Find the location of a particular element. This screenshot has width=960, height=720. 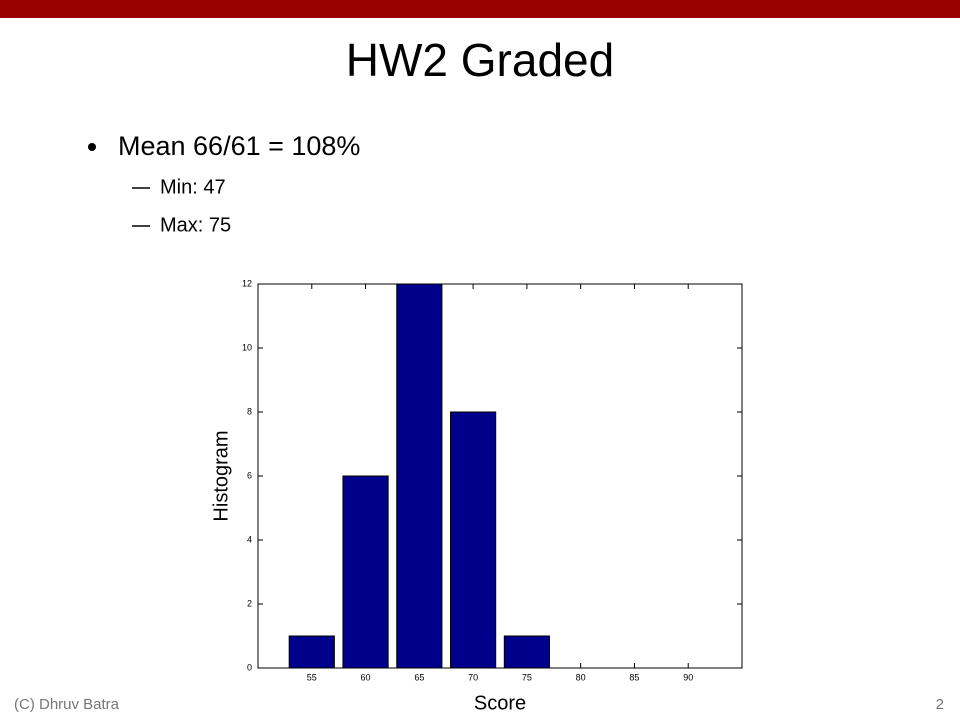

bullet: Mean 66/61 = 108% is located at coordinates (239, 146).